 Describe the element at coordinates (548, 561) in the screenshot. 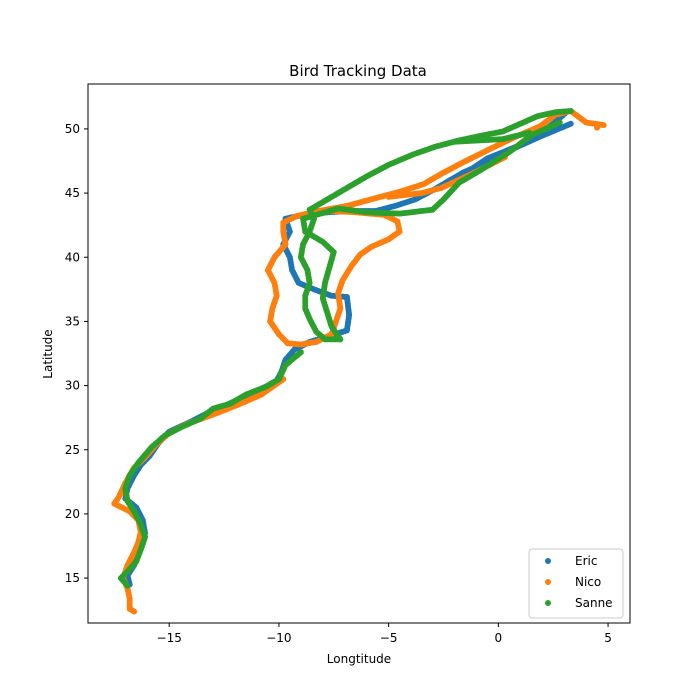

I see `legend-marker-eric` at that location.